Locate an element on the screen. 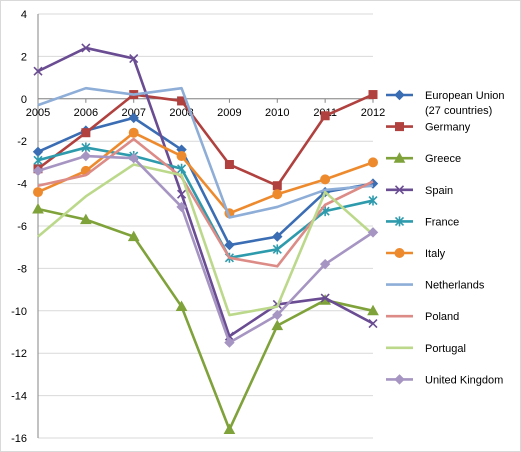  y-tick-label: 2 is located at coordinates (24, 57).